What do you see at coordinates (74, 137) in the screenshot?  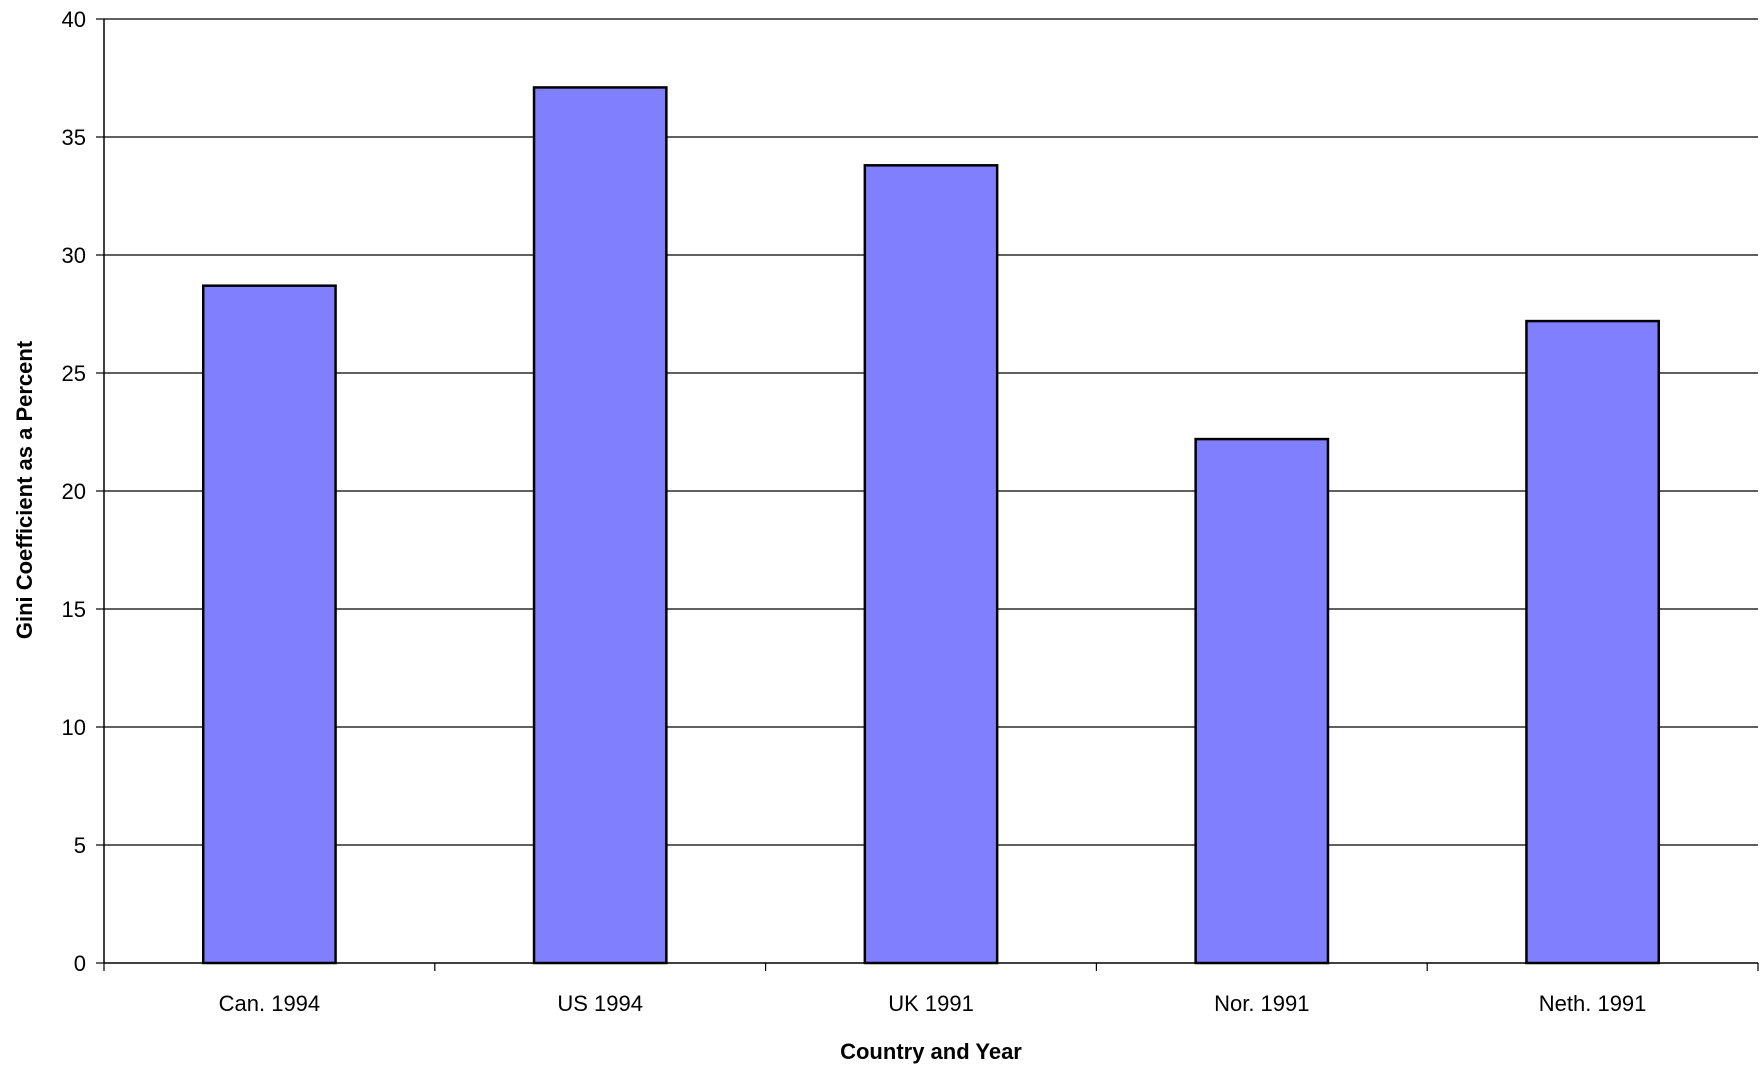 I see `y-tick-label: 35` at bounding box center [74, 137].